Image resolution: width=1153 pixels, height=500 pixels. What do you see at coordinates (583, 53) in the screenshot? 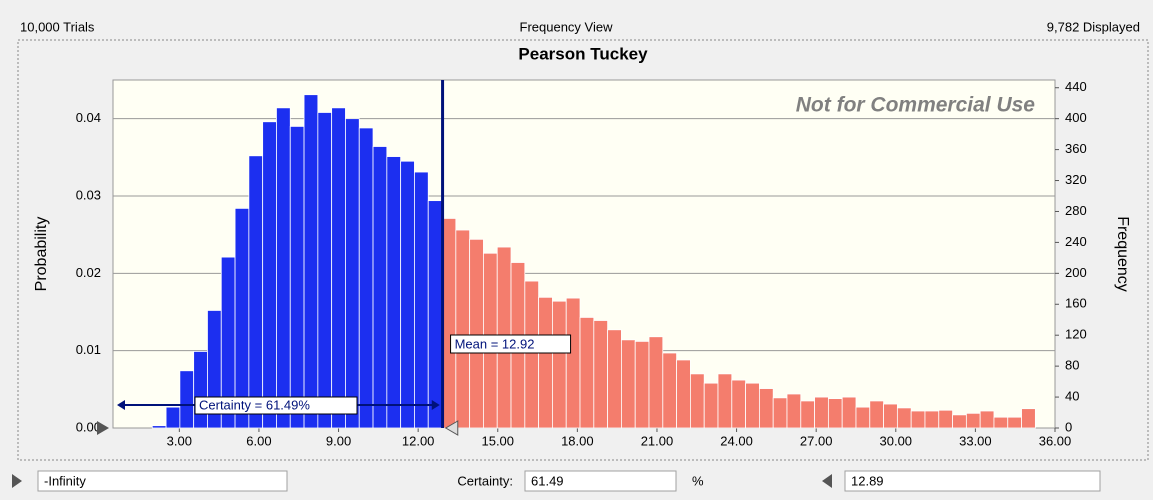
I see `chart-title: Pearson Tuckey` at bounding box center [583, 53].